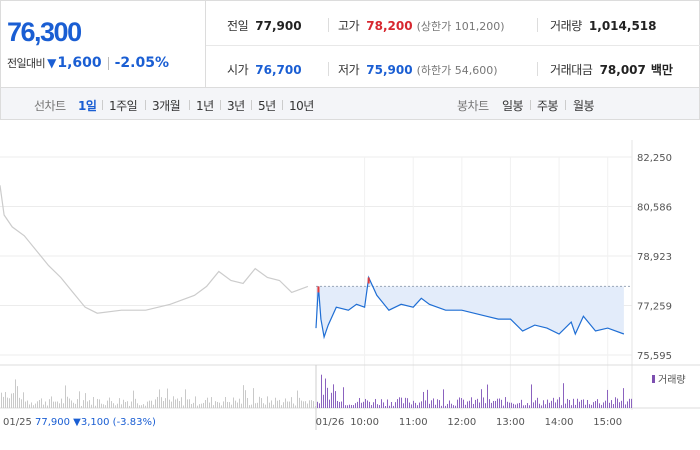  Describe the element at coordinates (26, 63) in the screenshot. I see `change-label: 전일대비` at that location.